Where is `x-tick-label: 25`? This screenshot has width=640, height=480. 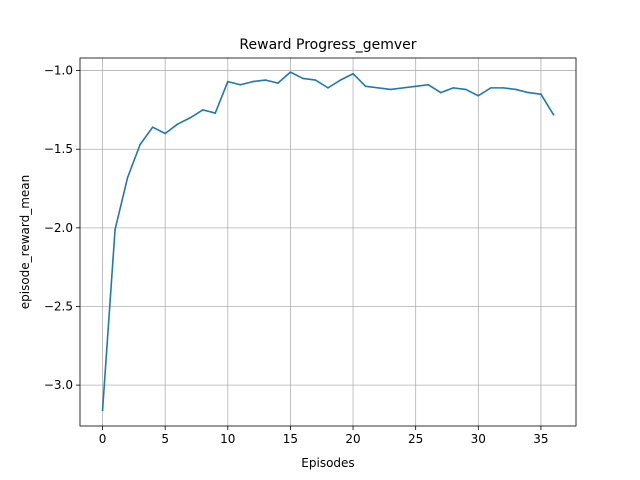
x-tick-label: 25 is located at coordinates (415, 439).